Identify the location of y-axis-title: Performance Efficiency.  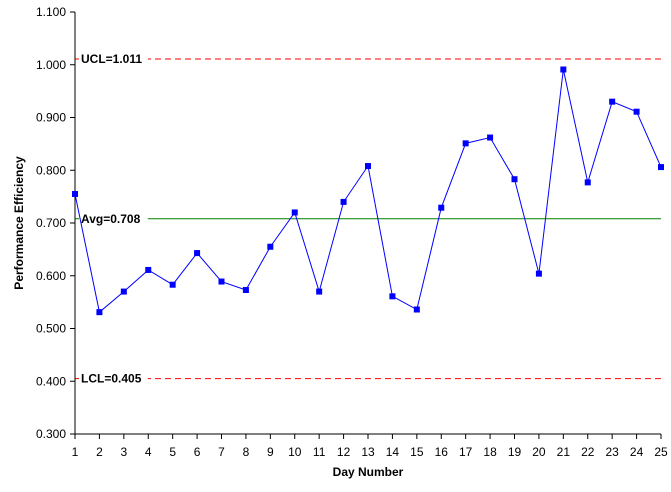
(19, 223).